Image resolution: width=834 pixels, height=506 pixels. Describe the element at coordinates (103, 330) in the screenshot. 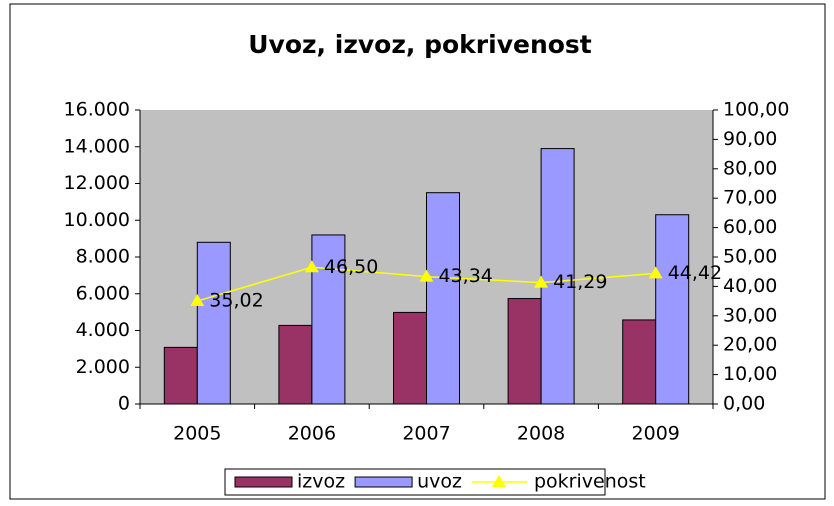

I see `y-tick-label: 4.000` at that location.